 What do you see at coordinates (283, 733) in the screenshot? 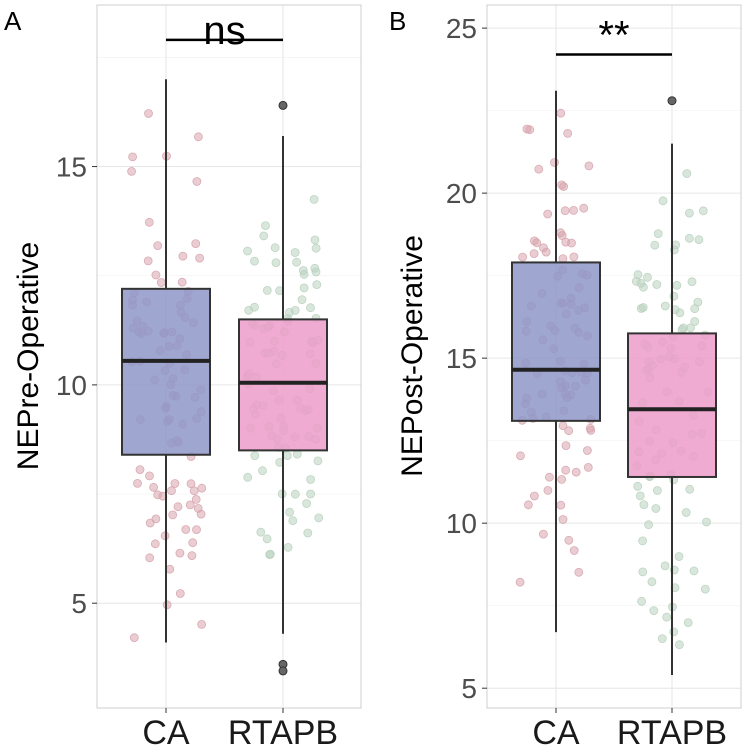
I see `panel-a-x-tick-rtapb: RTAPB` at bounding box center [283, 733].